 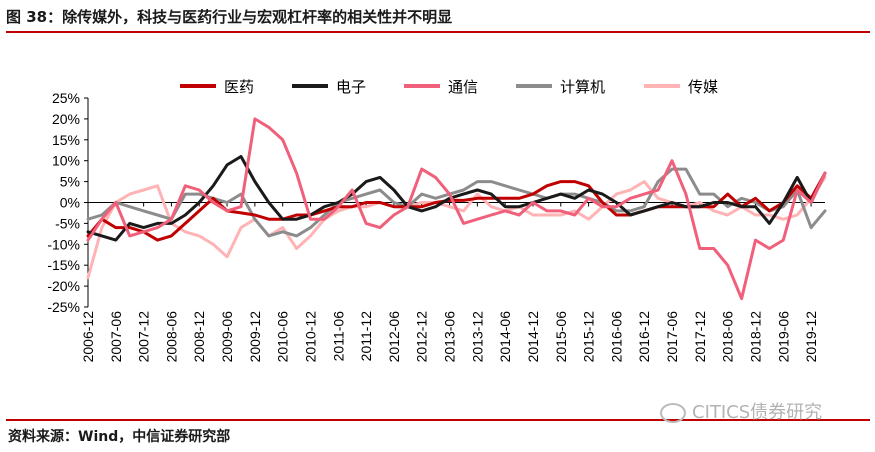 I want to click on legend-label-5: 传媒, so click(x=703, y=87).